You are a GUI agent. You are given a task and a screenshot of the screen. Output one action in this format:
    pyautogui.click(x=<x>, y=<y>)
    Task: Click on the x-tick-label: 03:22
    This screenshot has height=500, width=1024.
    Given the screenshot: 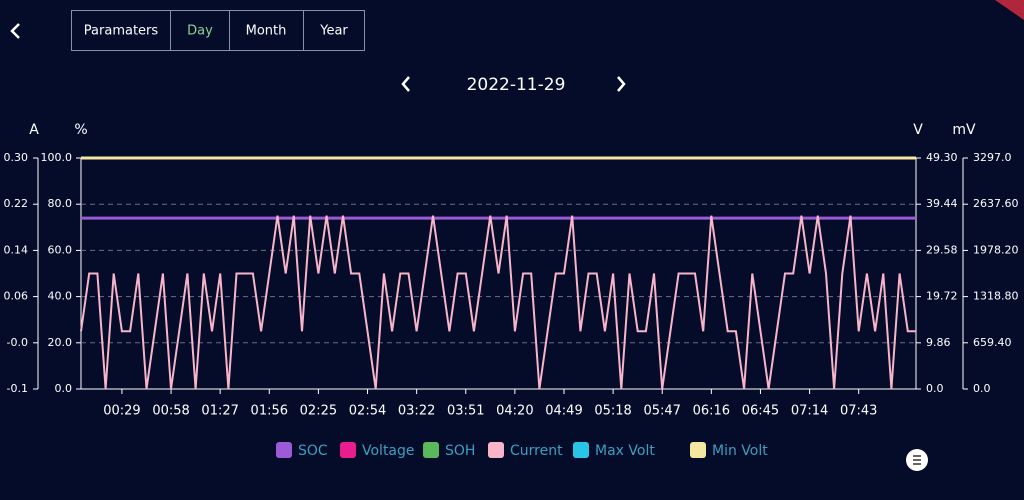 What is the action you would take?
    pyautogui.click(x=416, y=411)
    